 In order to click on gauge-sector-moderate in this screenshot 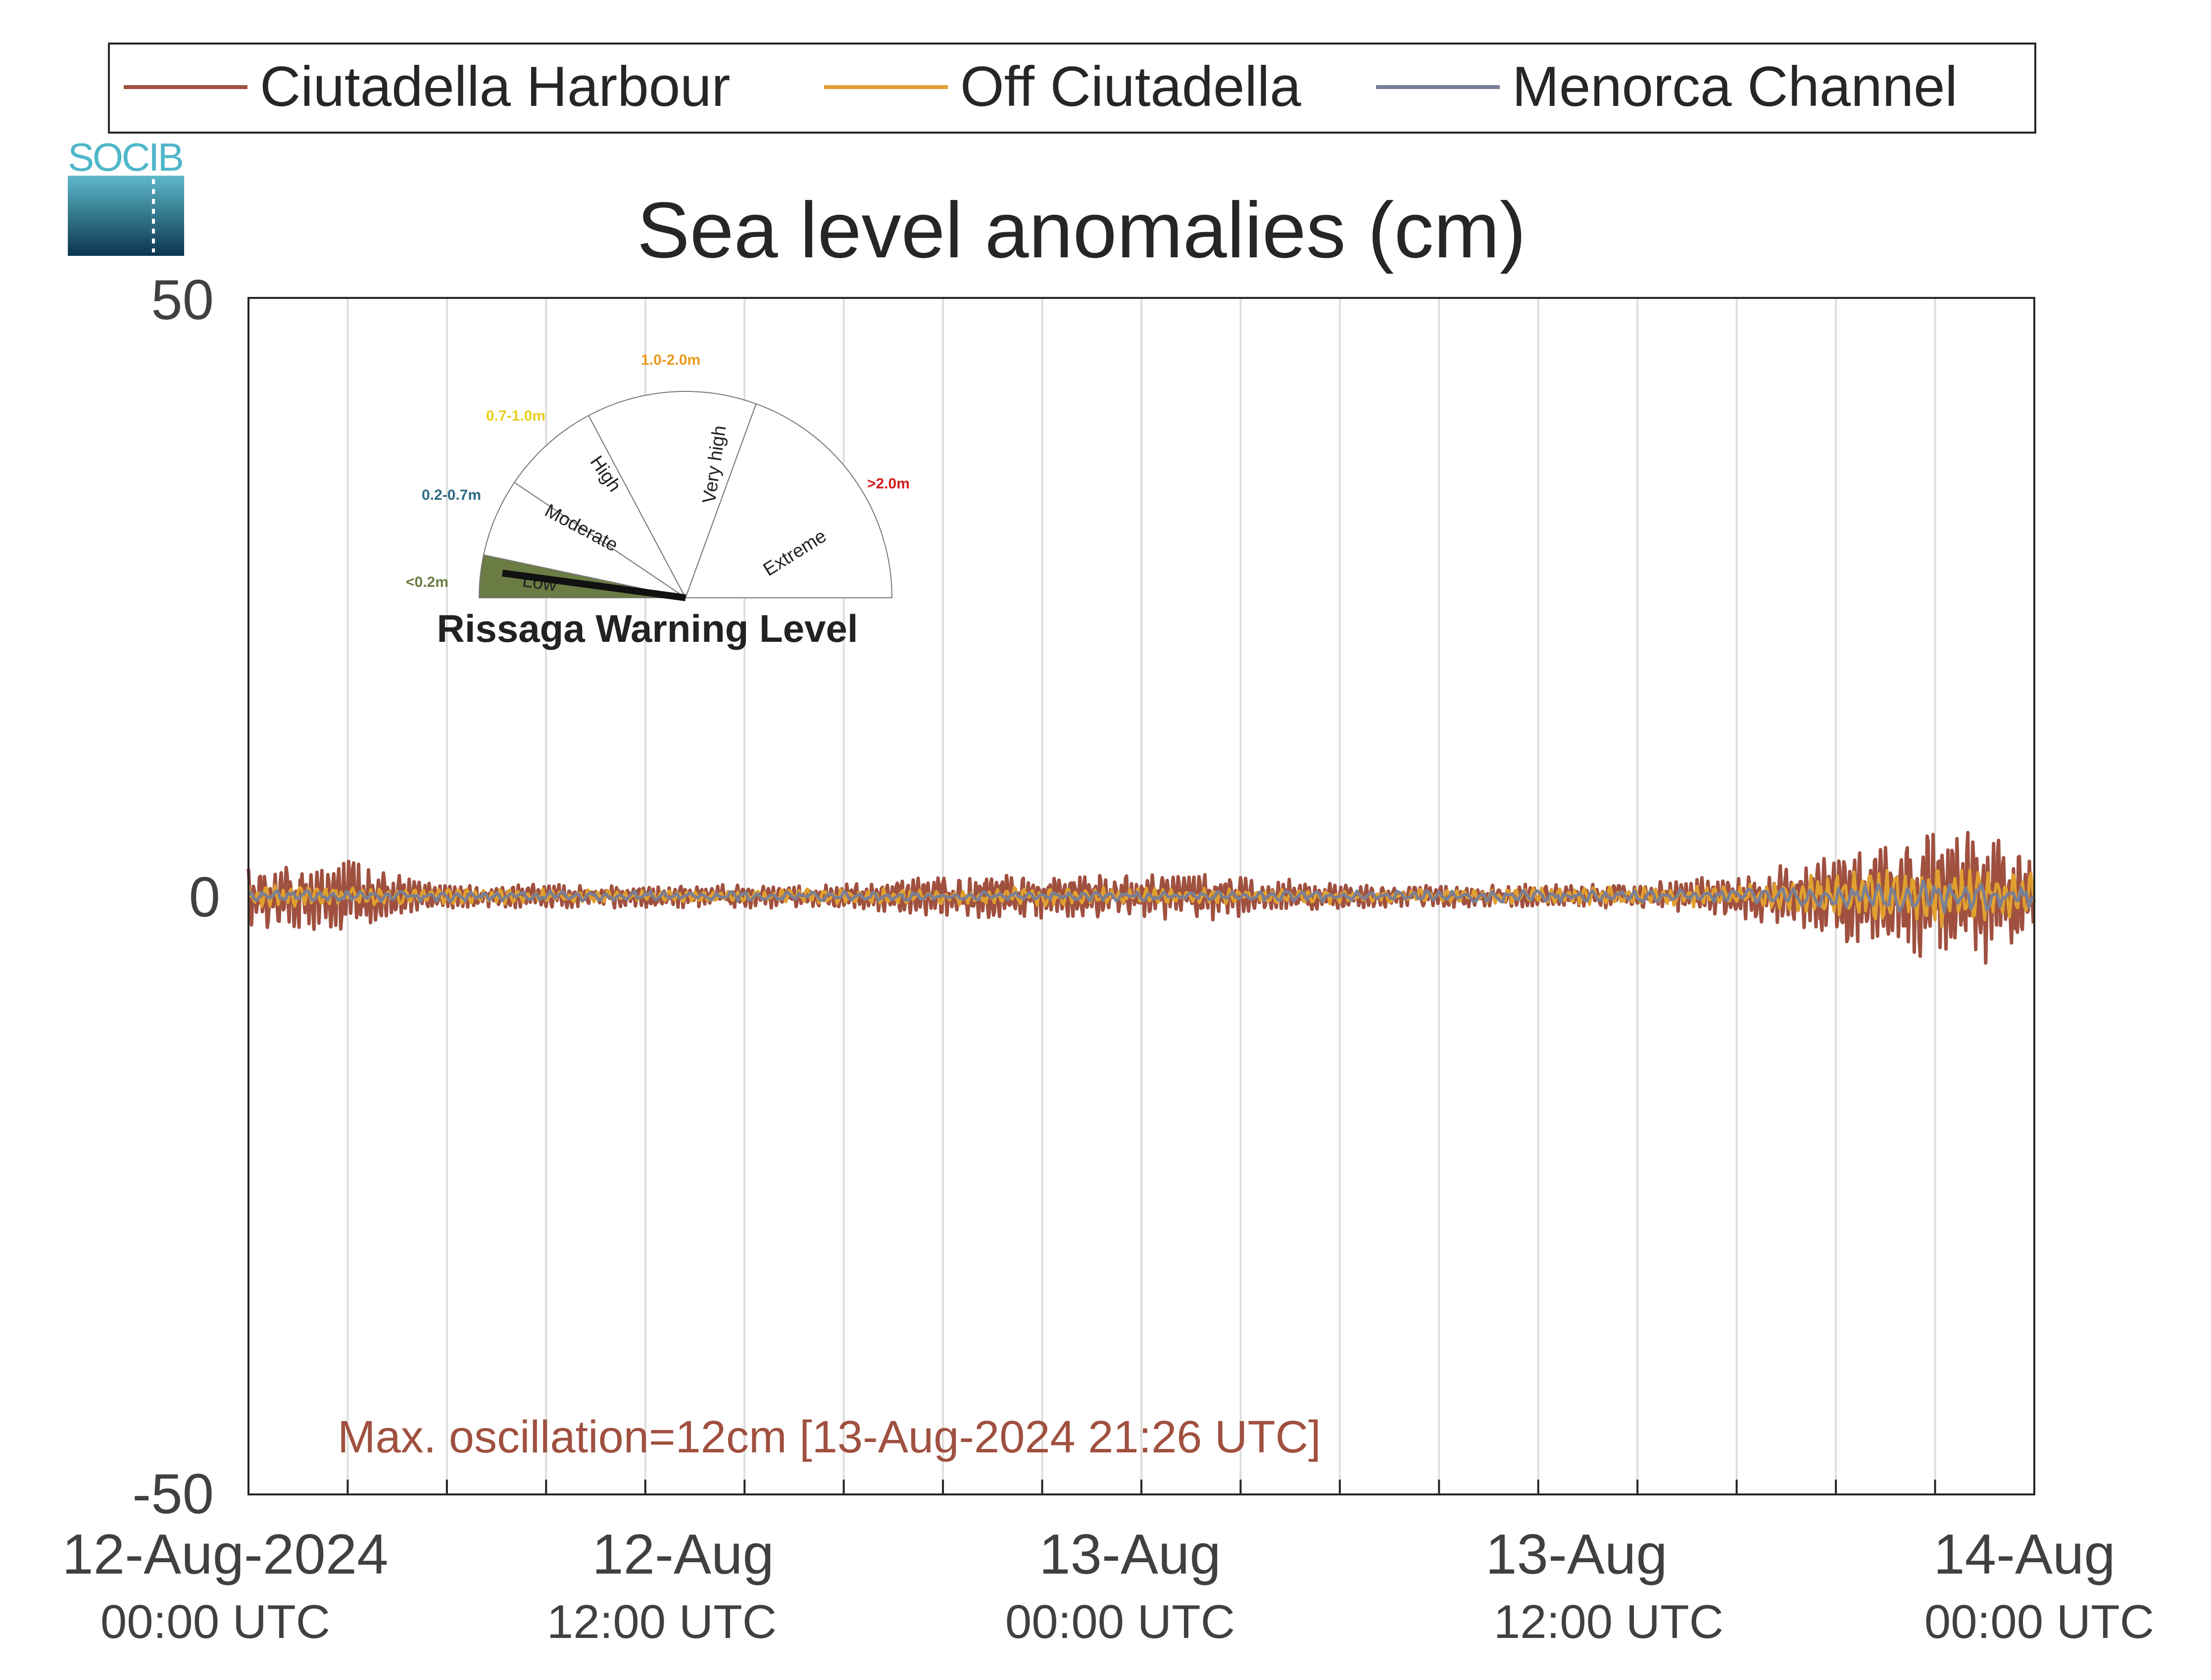, I will do `click(584, 540)`.